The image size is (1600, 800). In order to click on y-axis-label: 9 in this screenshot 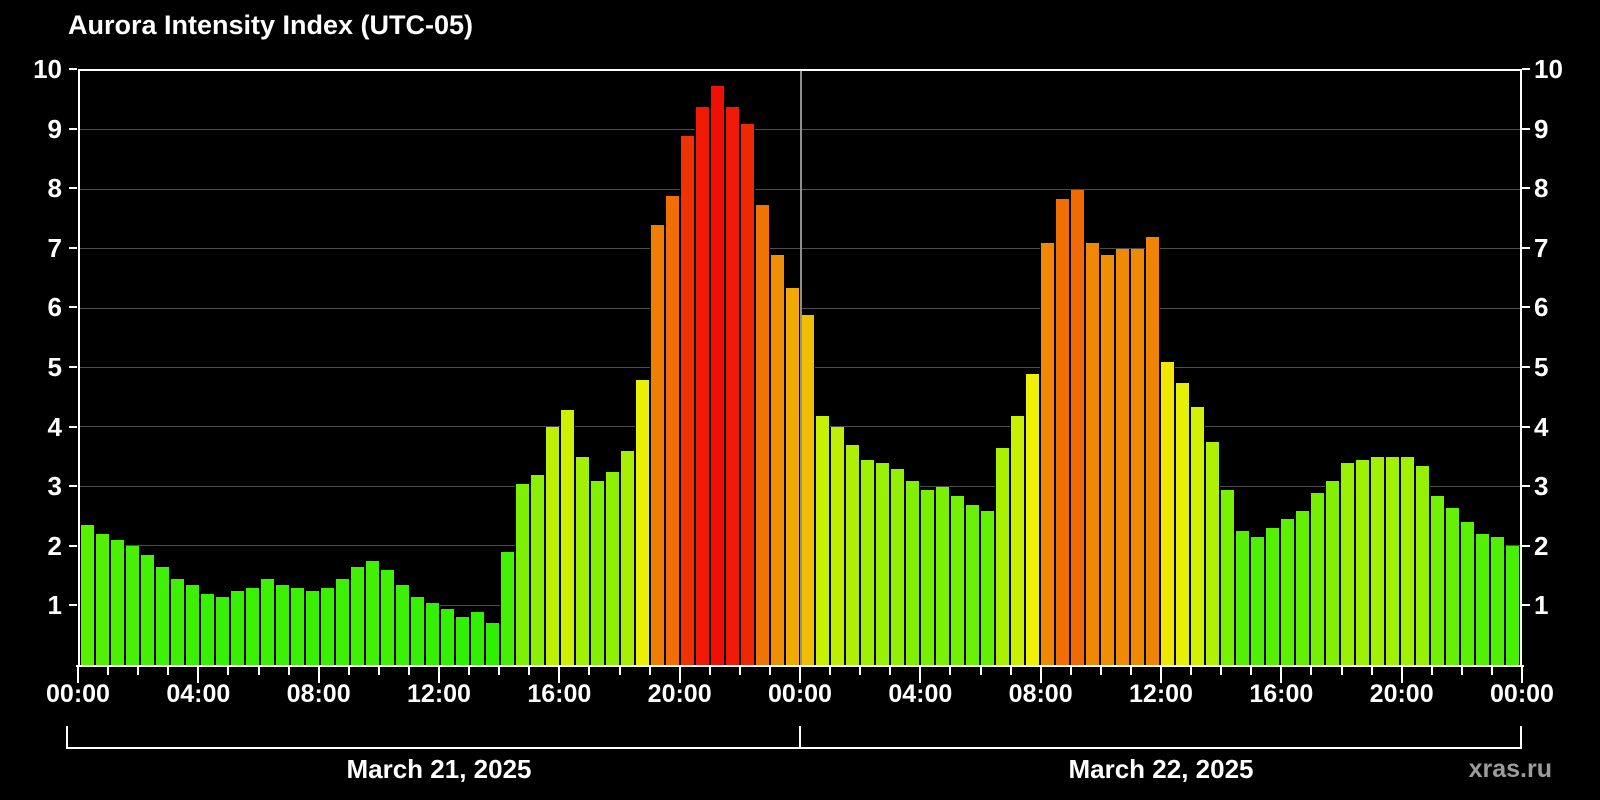, I will do `click(1541, 128)`.